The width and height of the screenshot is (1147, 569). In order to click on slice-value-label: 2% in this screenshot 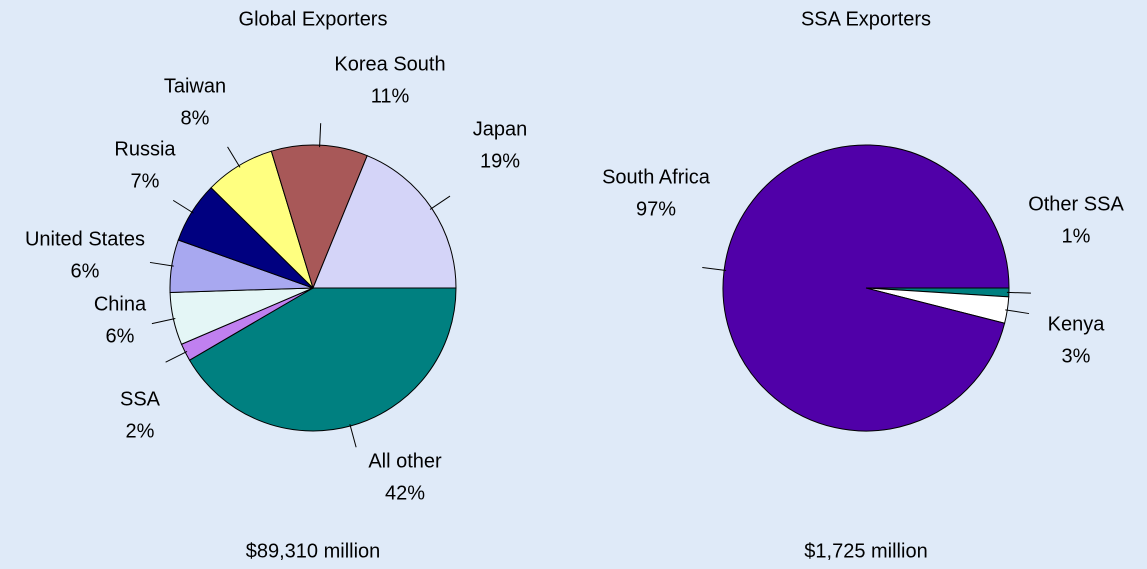, I will do `click(140, 431)`.